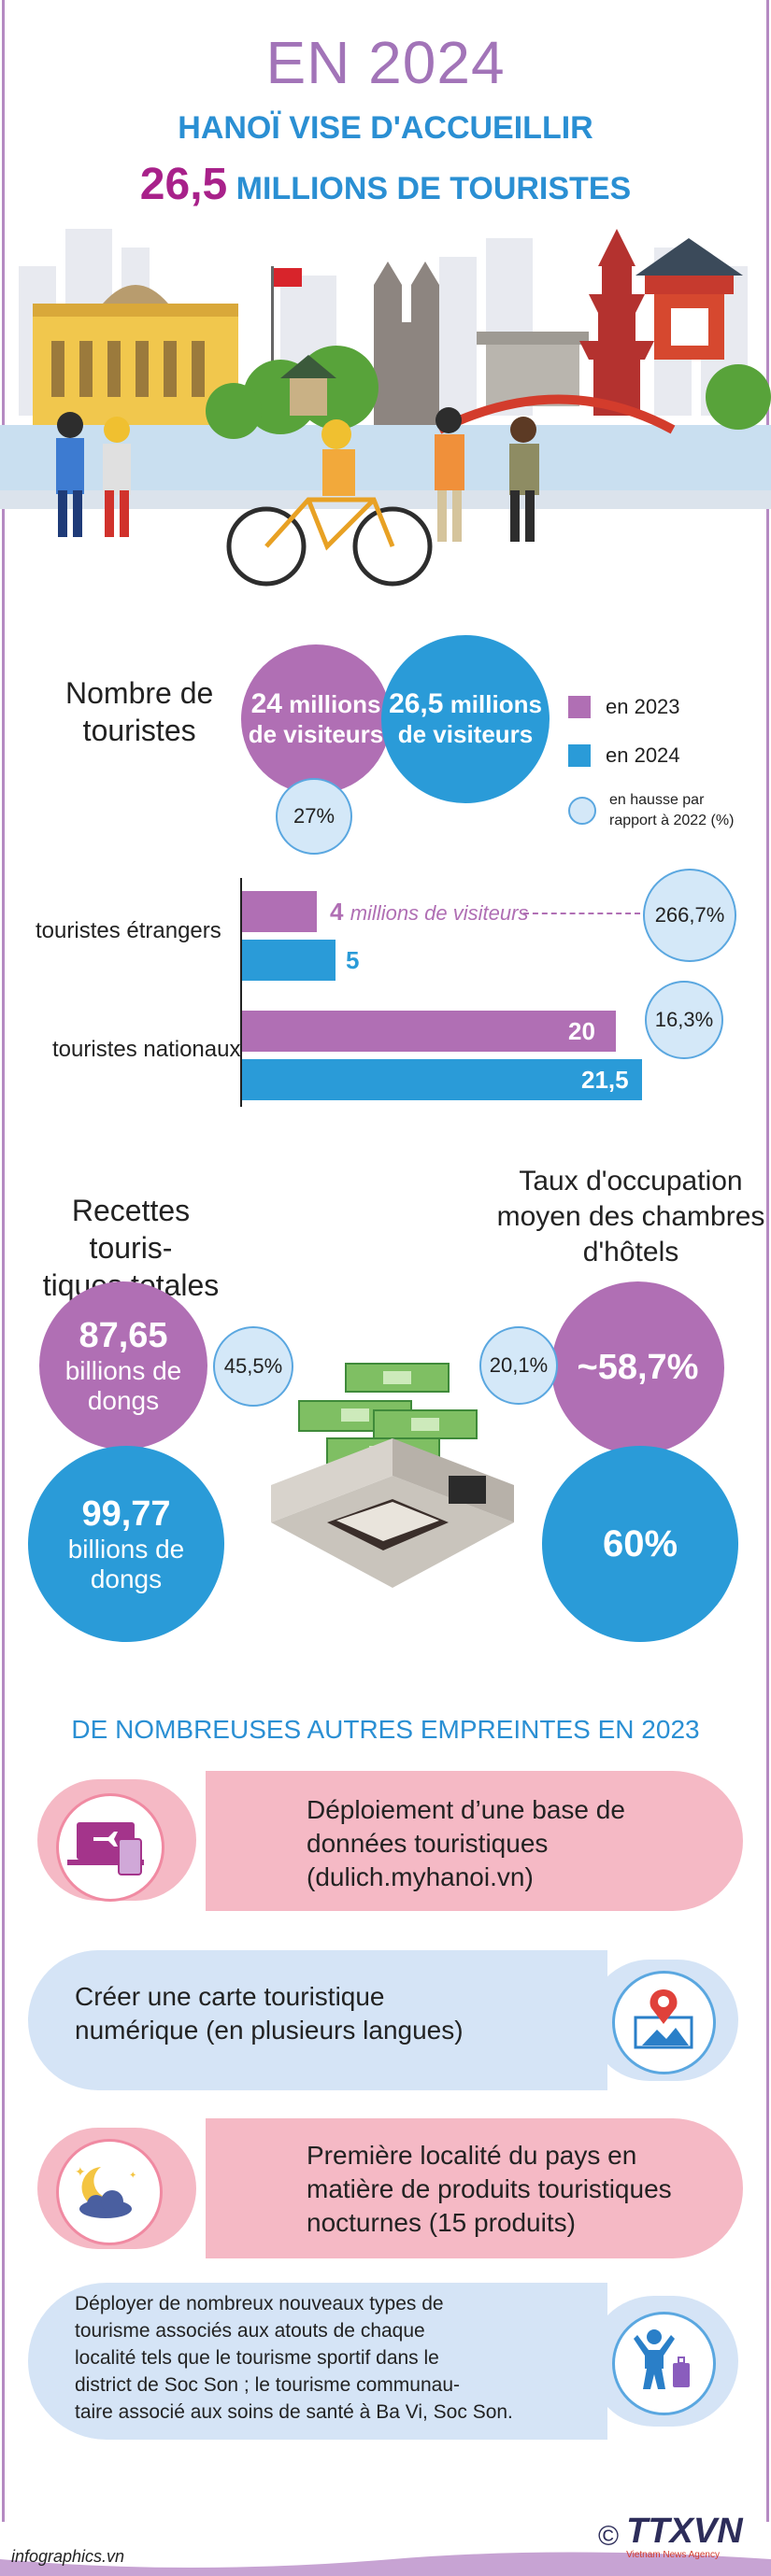 The width and height of the screenshot is (771, 2576). What do you see at coordinates (643, 755) in the screenshot?
I see `legend-2024: en 2024` at bounding box center [643, 755].